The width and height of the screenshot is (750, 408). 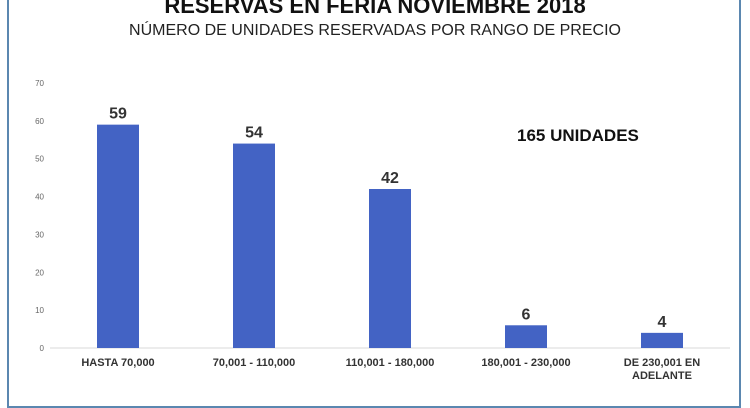 I want to click on x-tick-label: ADELANTE, so click(x=662, y=376).